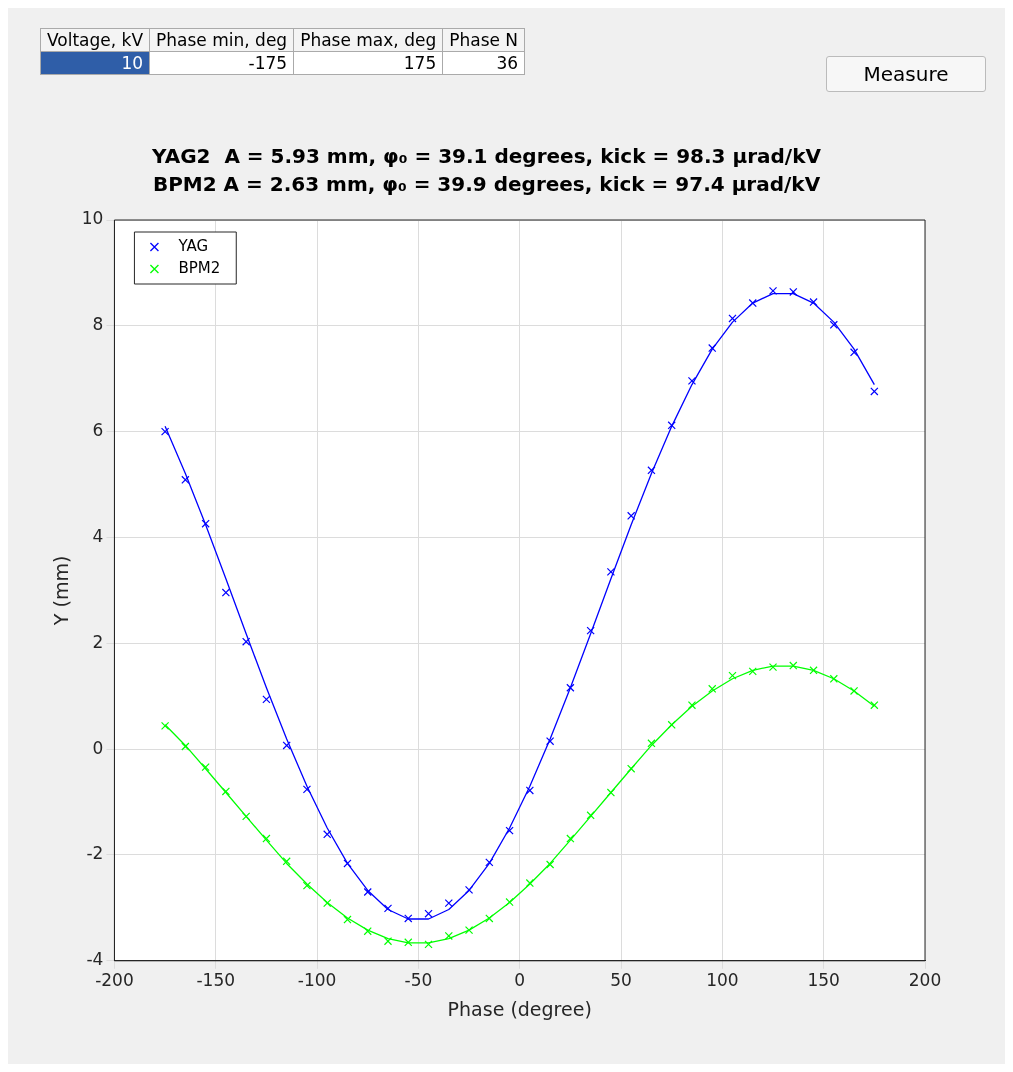 The width and height of the screenshot is (1013, 1072). Describe the element at coordinates (906, 74) in the screenshot. I see `text: Measure` at that location.